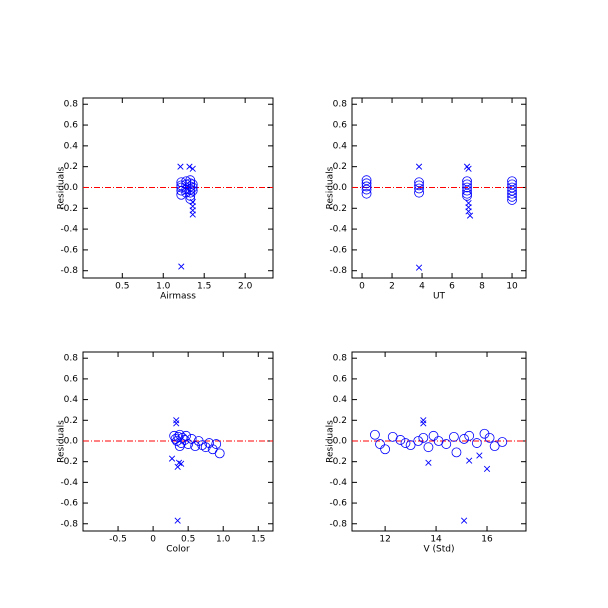  What do you see at coordinates (482, 287) in the screenshot?
I see `x-tick-label: 8` at bounding box center [482, 287].